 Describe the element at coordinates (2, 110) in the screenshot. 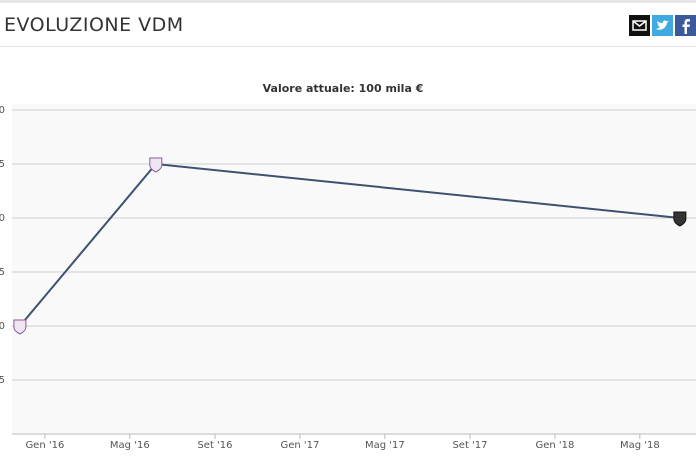

I see `y-tick-label: 150` at that location.